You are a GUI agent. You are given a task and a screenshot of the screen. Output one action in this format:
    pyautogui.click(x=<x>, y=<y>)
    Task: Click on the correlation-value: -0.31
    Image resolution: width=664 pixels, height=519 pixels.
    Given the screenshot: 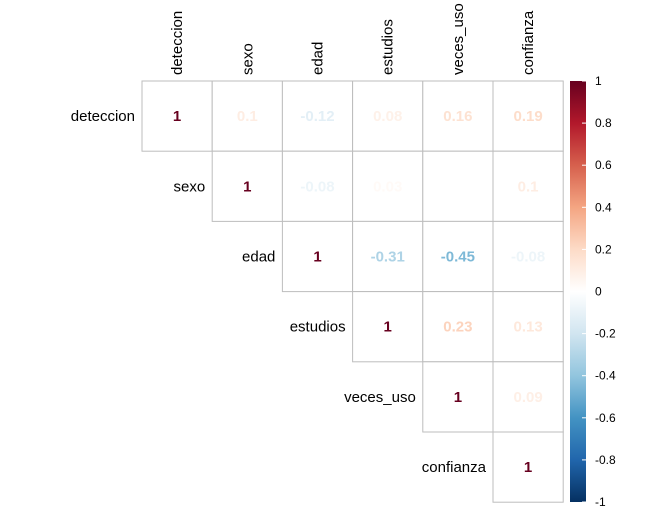 What is the action you would take?
    pyautogui.click(x=388, y=257)
    